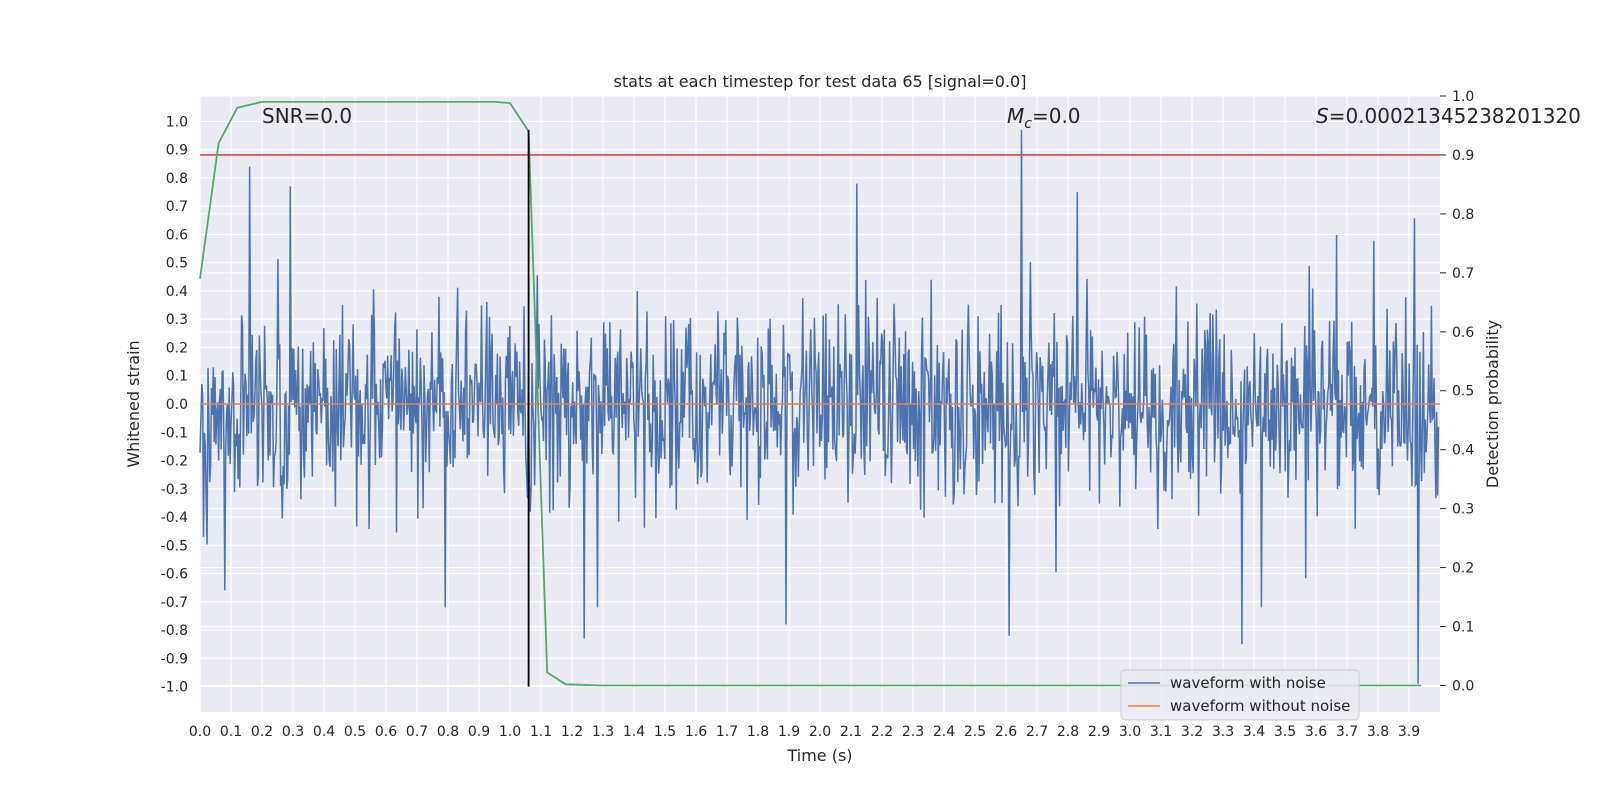 This screenshot has height=800, width=1600. I want to click on x-tick-label: 0.0, so click(200, 732).